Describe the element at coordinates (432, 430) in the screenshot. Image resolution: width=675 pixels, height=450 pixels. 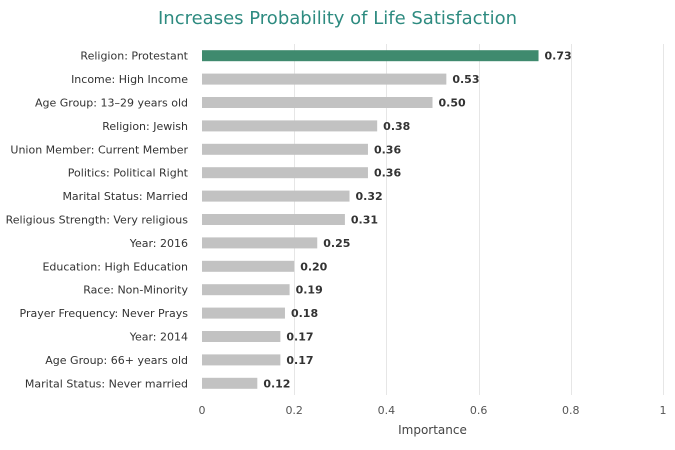
I see `x-axis-title: Importance` at that location.